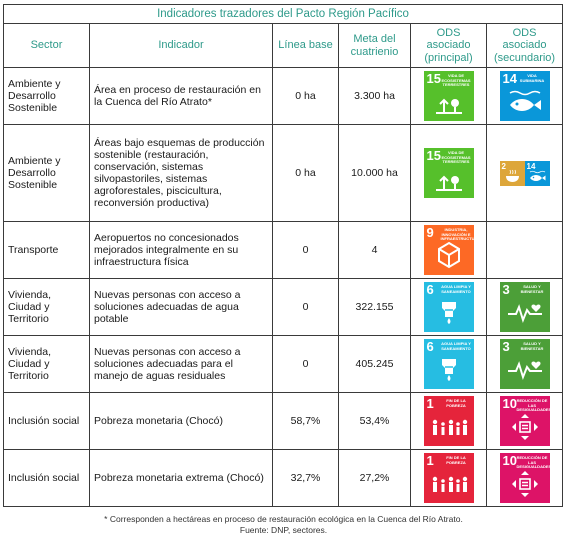 Image resolution: width=567 pixels, height=544 pixels. I want to click on sector-cell: Ambiente y Desarrollo Sostenible, so click(46, 173).